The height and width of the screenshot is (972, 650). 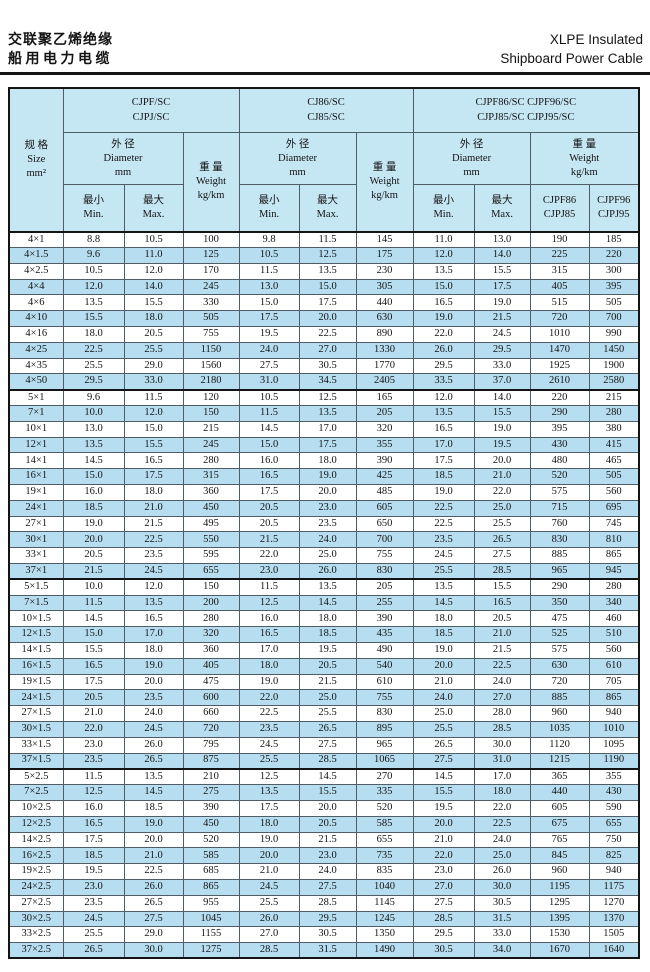 I want to click on table-row: 37×1 21.5 24.5 655 23.0 26.0 830 25.5 28.5 965 945, so click(x=324, y=571).